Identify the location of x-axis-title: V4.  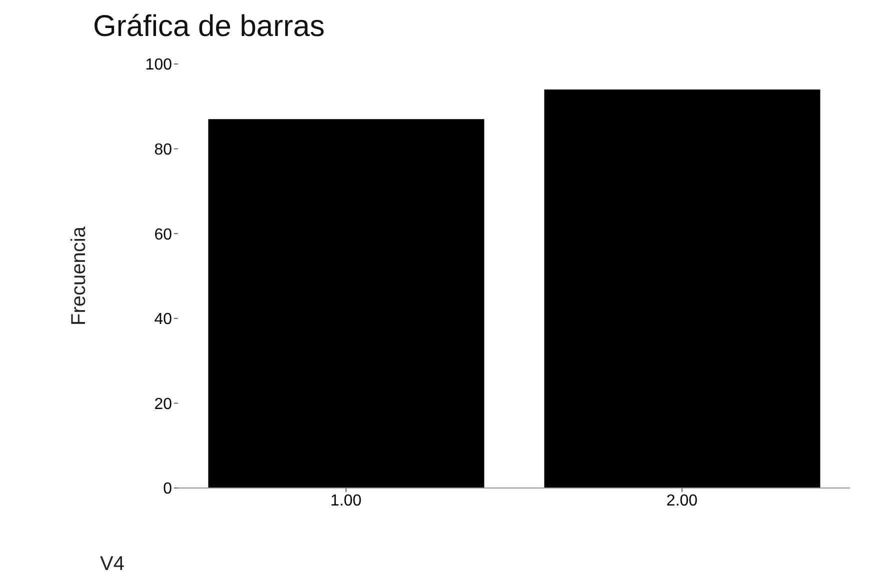
(112, 564).